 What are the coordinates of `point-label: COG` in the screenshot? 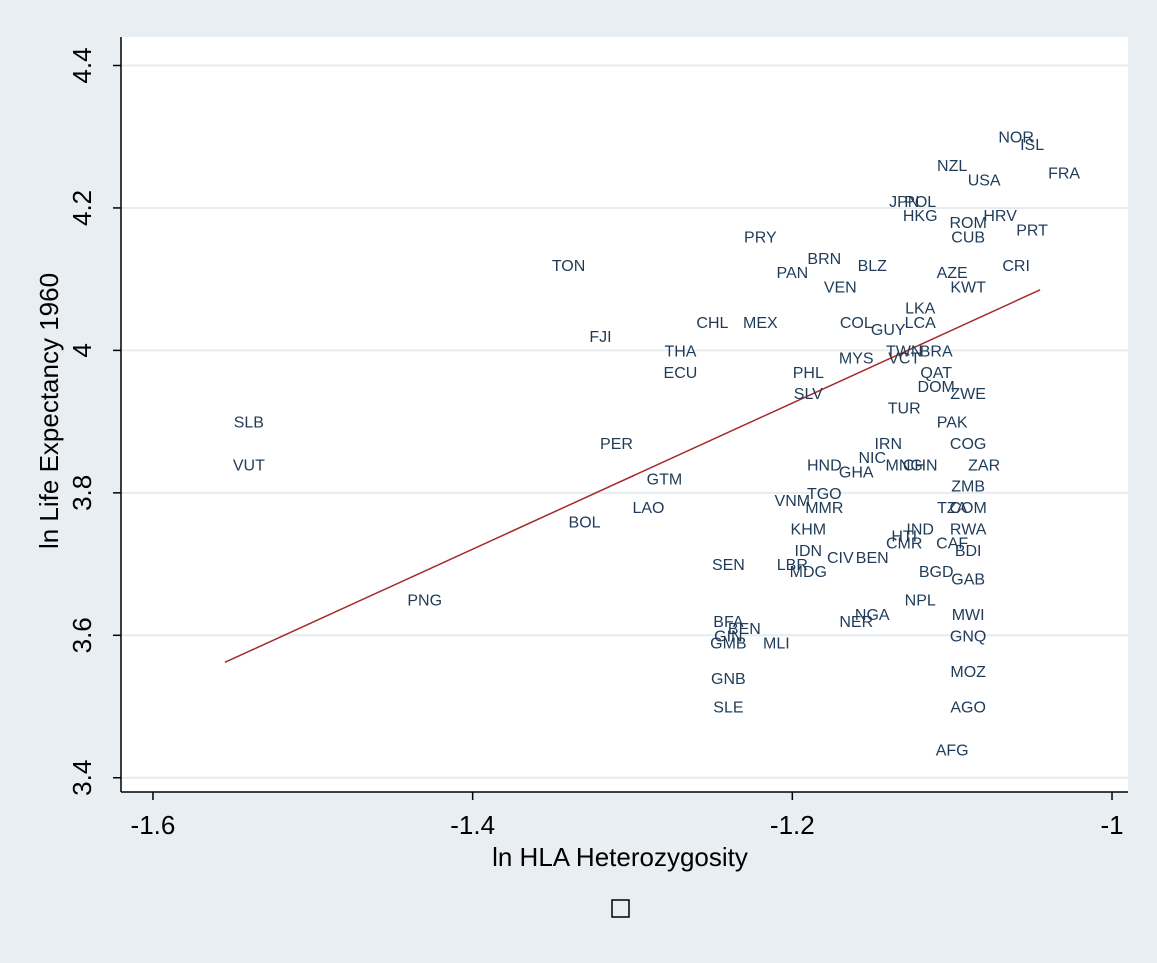 It's located at (968, 444).